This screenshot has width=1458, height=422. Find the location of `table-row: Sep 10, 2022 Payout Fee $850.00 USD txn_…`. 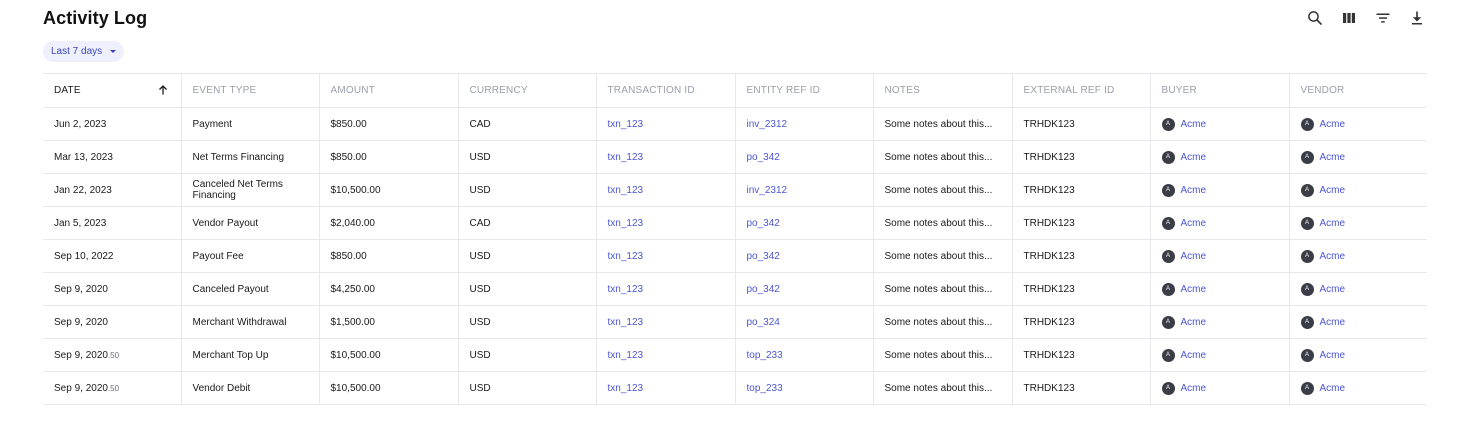

table-row: Sep 10, 2022 Payout Fee $850.00 USD txn_… is located at coordinates (735, 256).